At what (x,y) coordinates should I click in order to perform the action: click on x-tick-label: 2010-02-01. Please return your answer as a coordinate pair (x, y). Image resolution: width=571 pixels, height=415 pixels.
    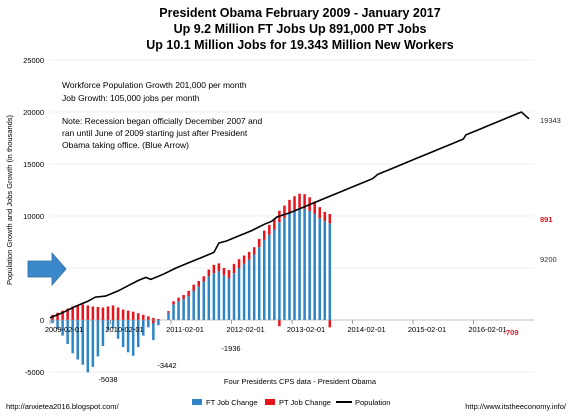
    Looking at the image, I should click on (124, 329).